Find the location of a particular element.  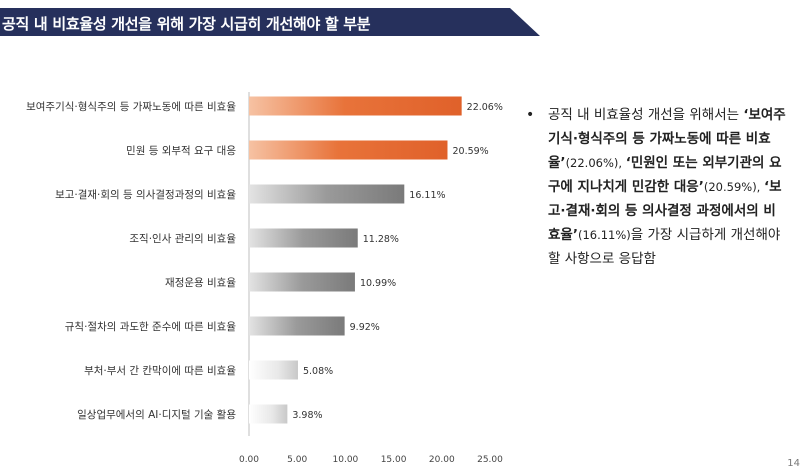

summary-text-segment: 공직 내 비효율성 개선을 위해서는 is located at coordinates (646, 115).